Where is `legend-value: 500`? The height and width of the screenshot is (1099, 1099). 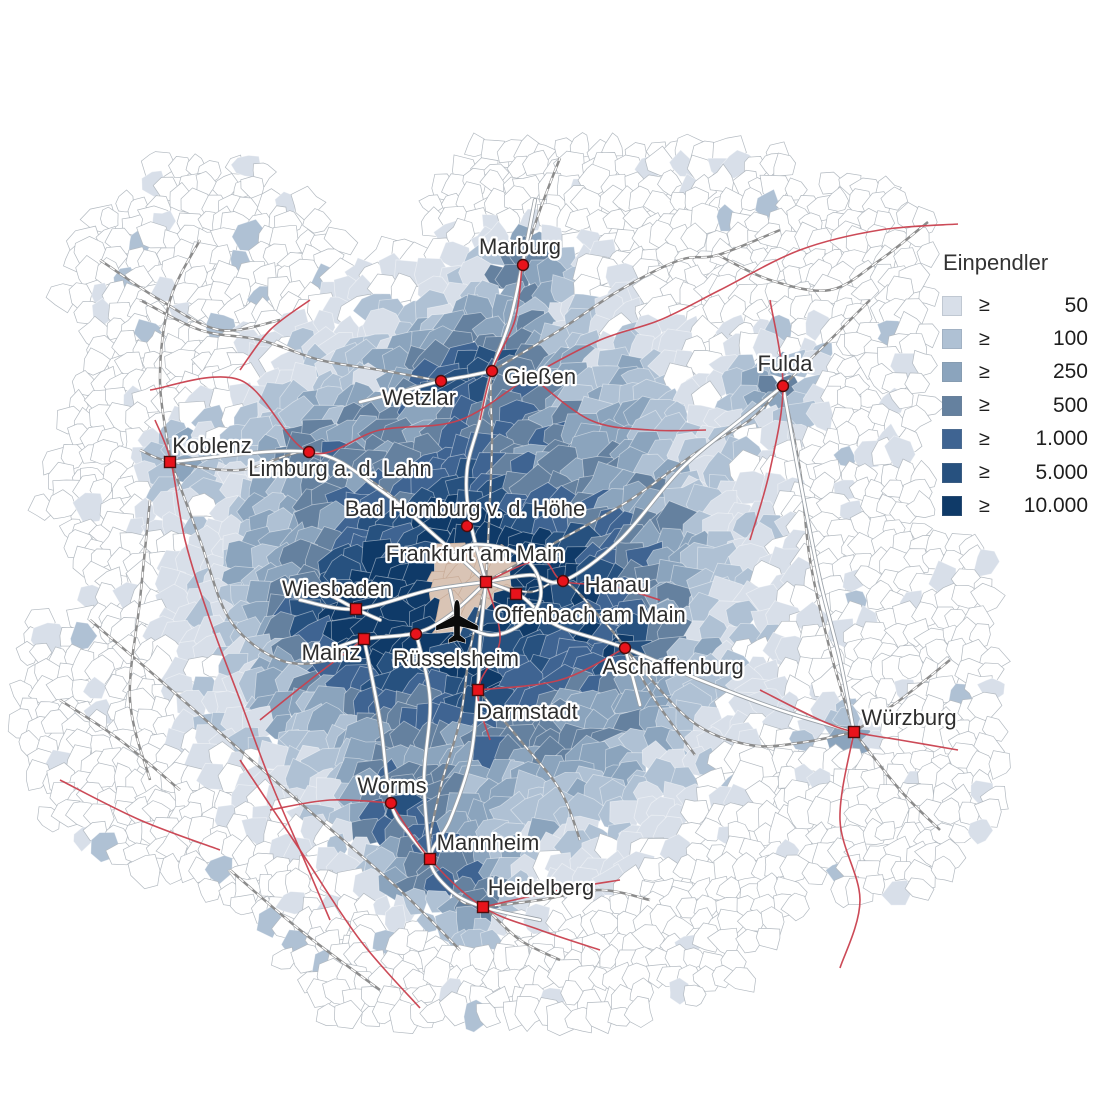
legend-value: 500 is located at coordinates (1070, 405).